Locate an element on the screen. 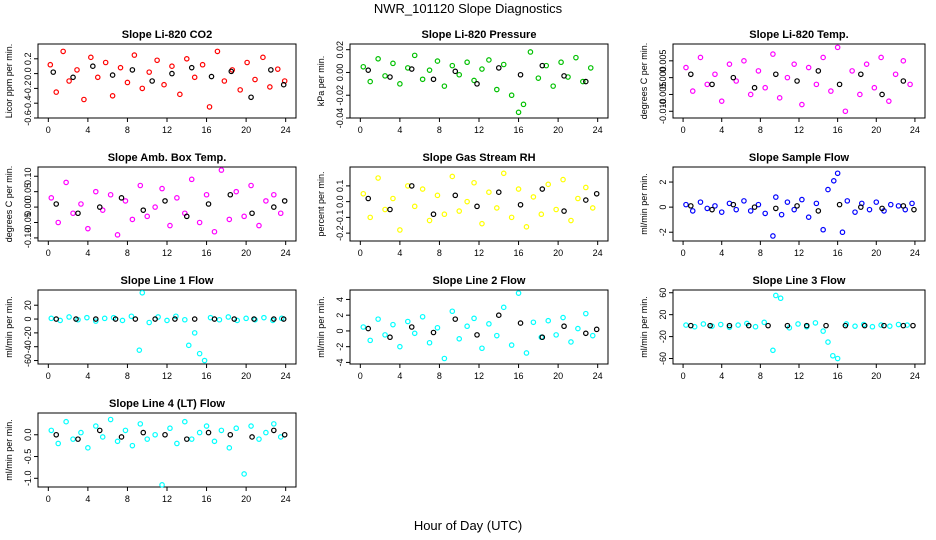  data-series is located at coordinates (168, 82).